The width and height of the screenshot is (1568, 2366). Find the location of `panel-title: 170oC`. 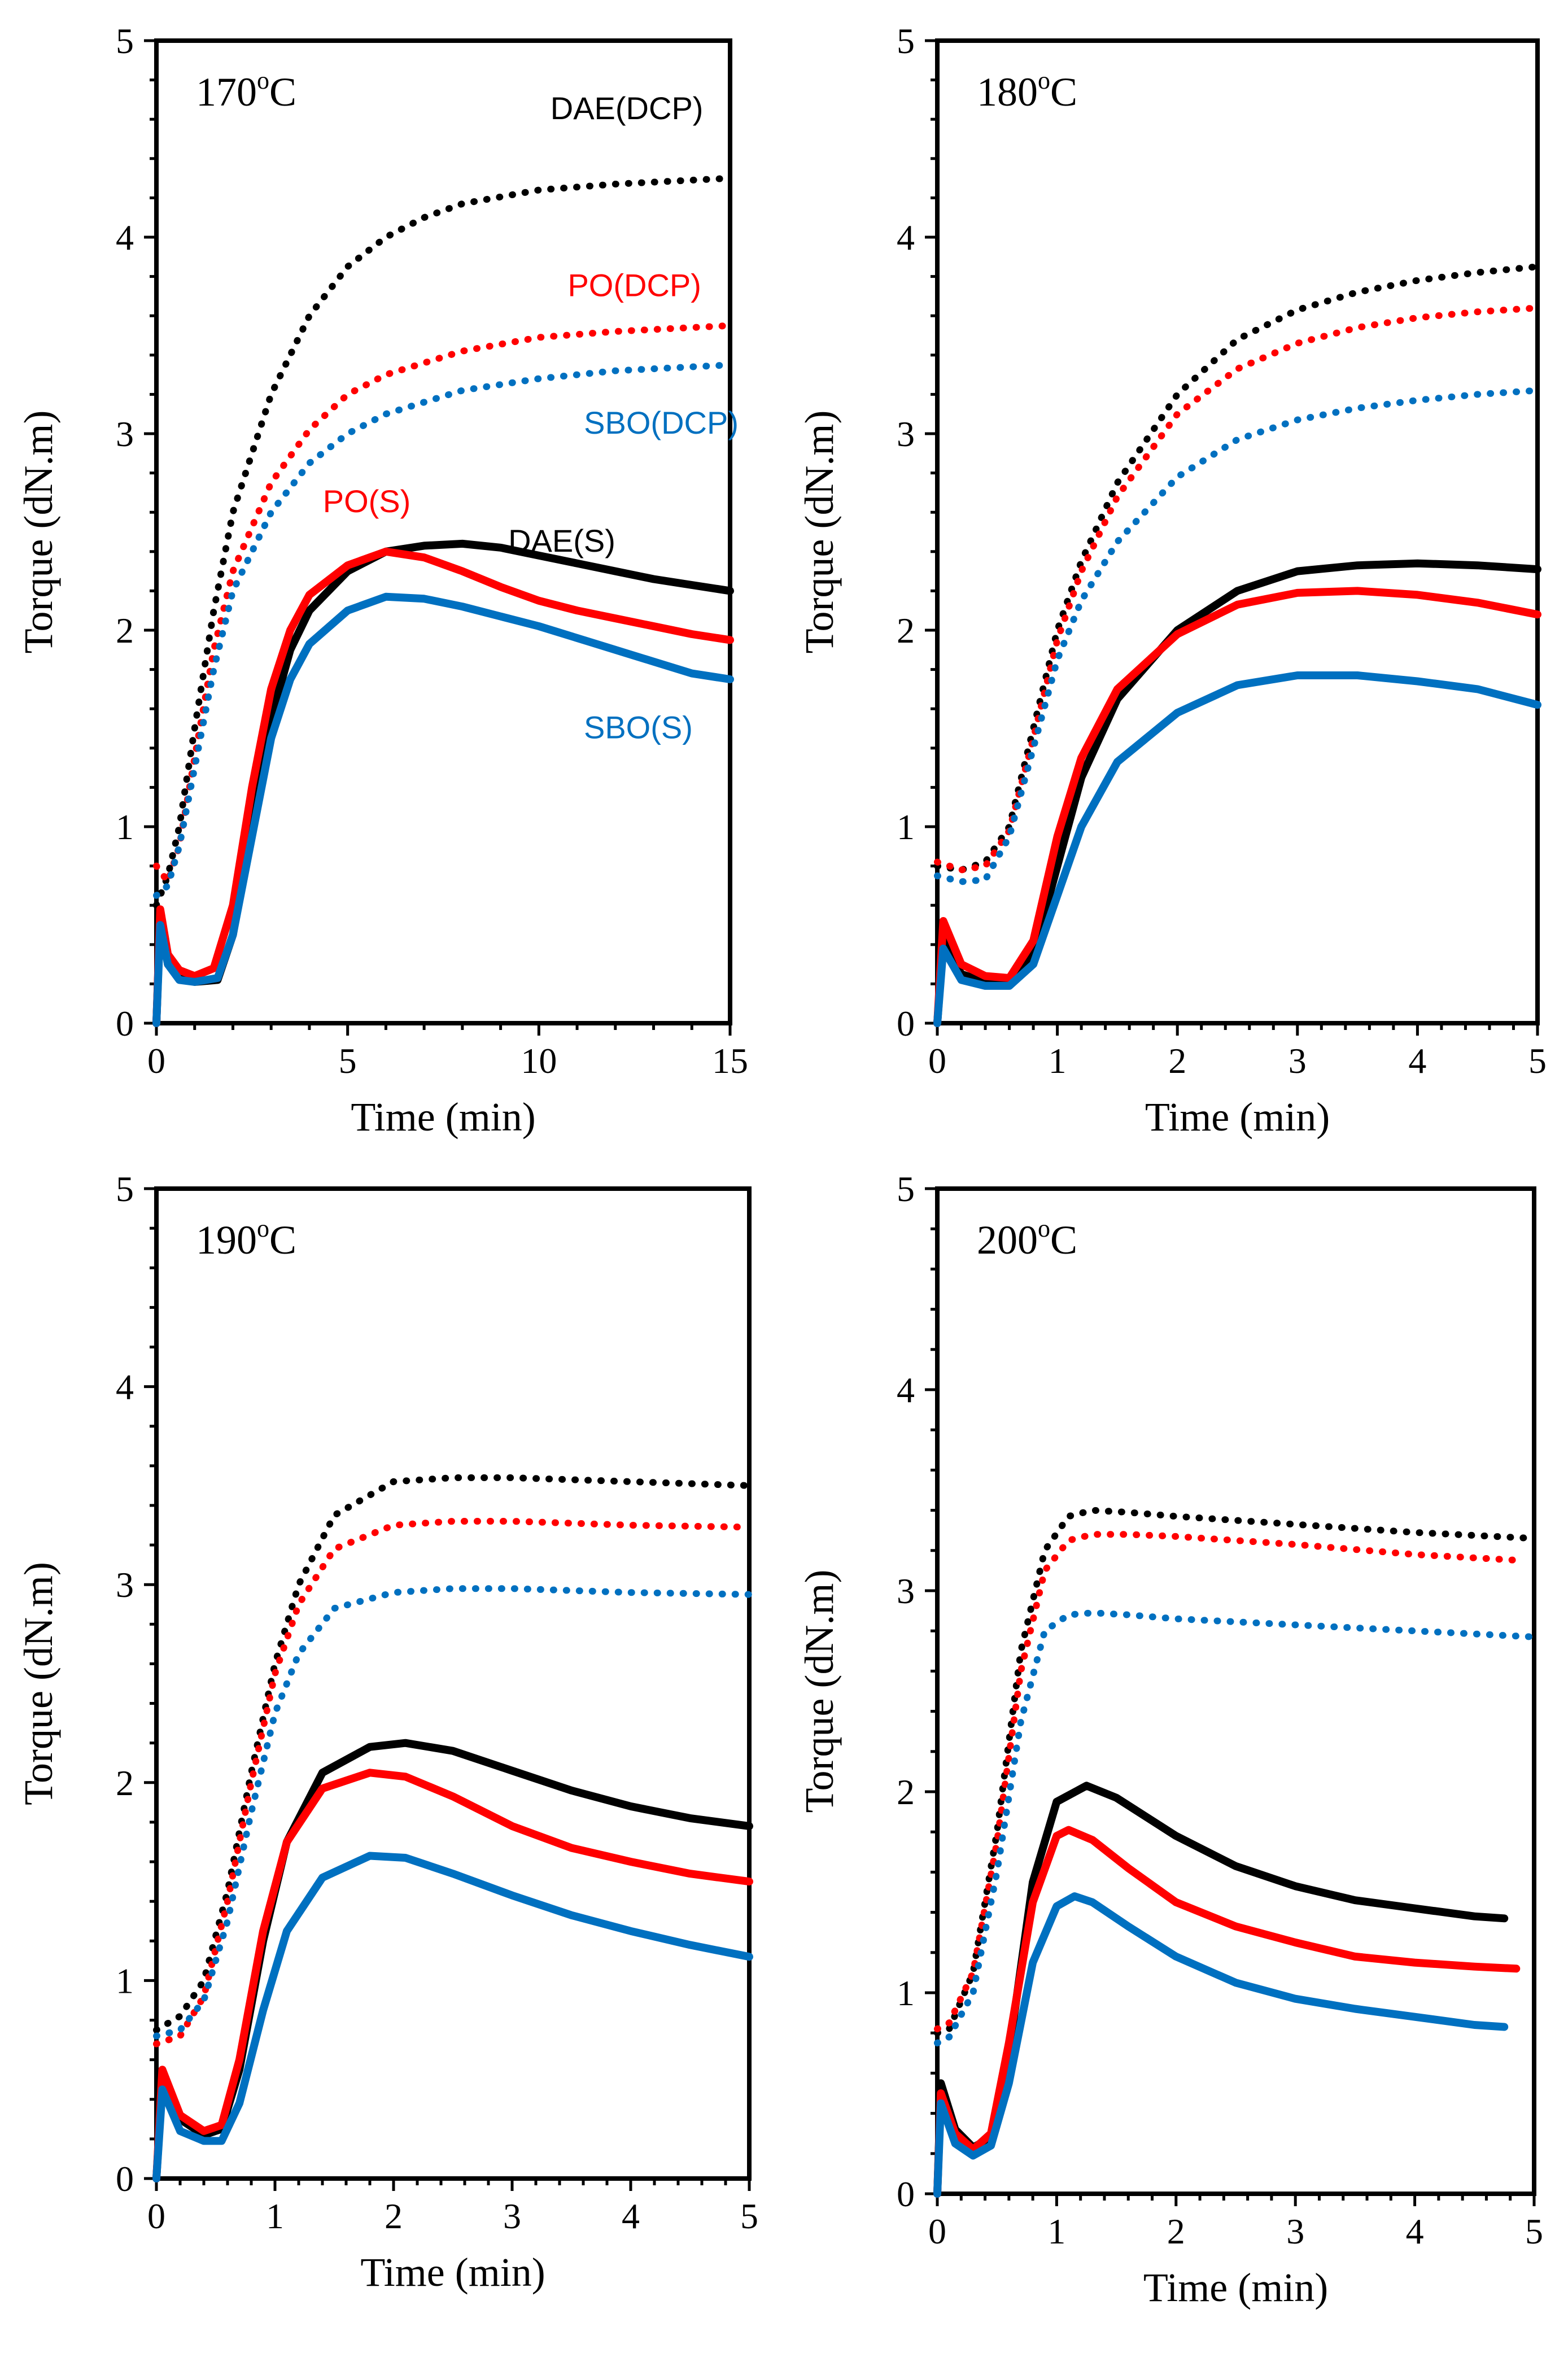

panel-title: 170oC is located at coordinates (246, 91).